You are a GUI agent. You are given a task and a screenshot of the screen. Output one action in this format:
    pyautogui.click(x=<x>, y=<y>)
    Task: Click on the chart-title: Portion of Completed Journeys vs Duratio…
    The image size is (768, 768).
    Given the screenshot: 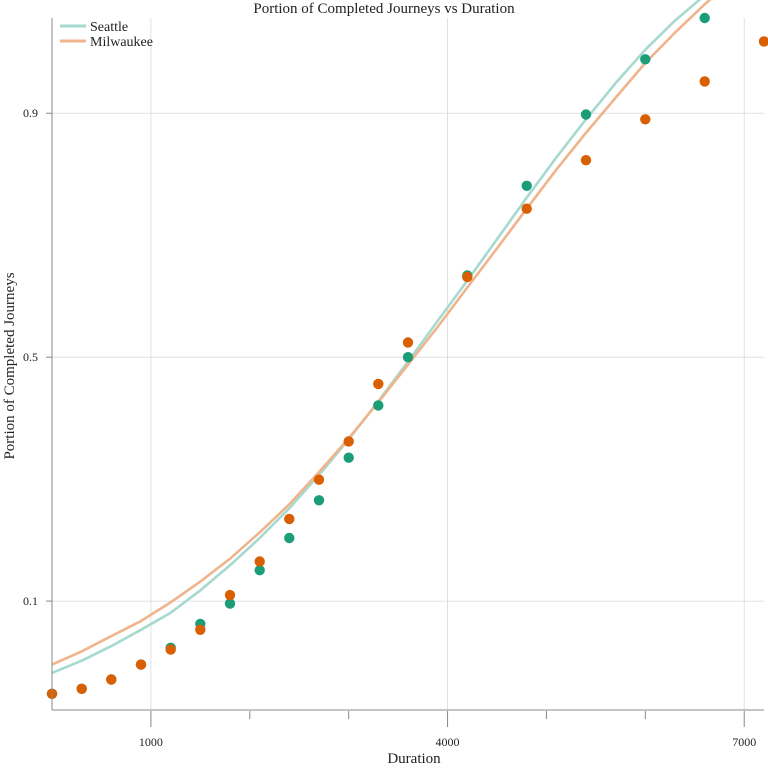 What is the action you would take?
    pyautogui.click(x=384, y=9)
    